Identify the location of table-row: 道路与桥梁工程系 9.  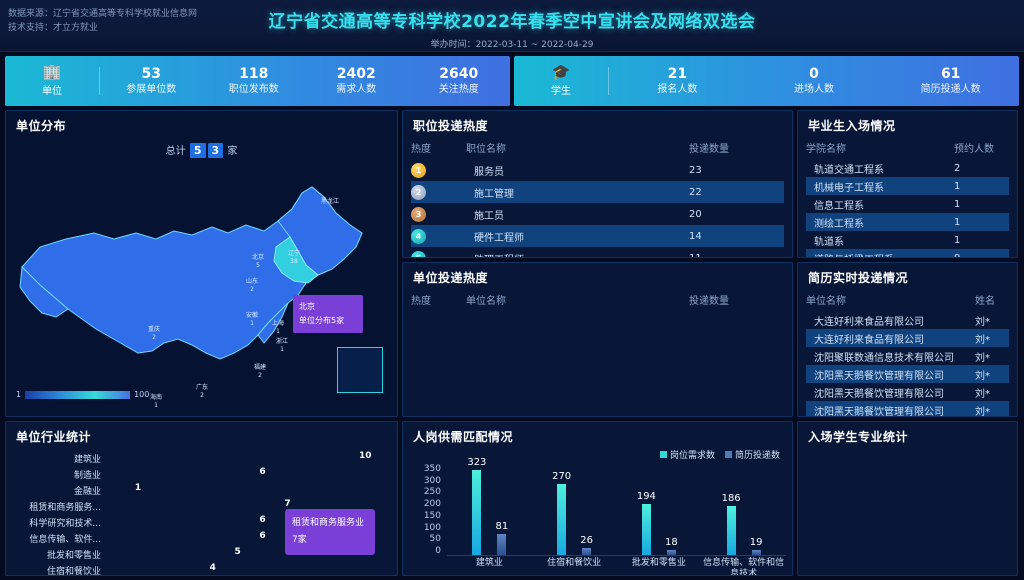
(907, 253).